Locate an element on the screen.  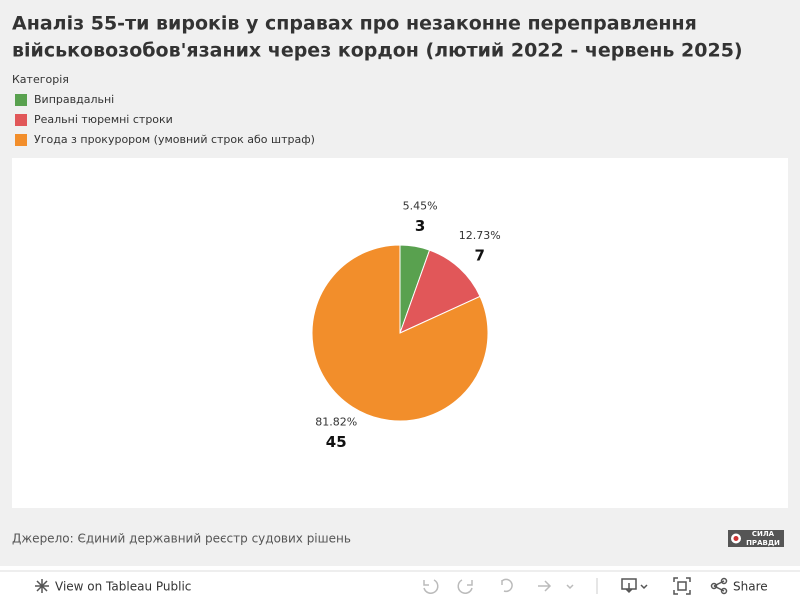
logo-text: ПРАВДИ is located at coordinates (763, 543).